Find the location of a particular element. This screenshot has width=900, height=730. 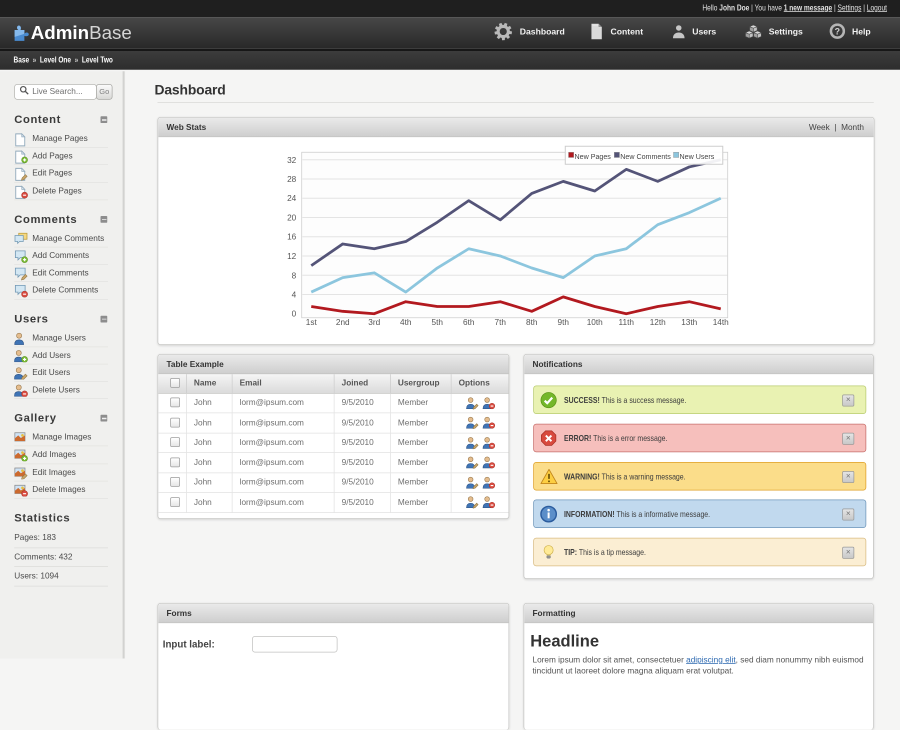

svg-text: 8th is located at coordinates (532, 322).